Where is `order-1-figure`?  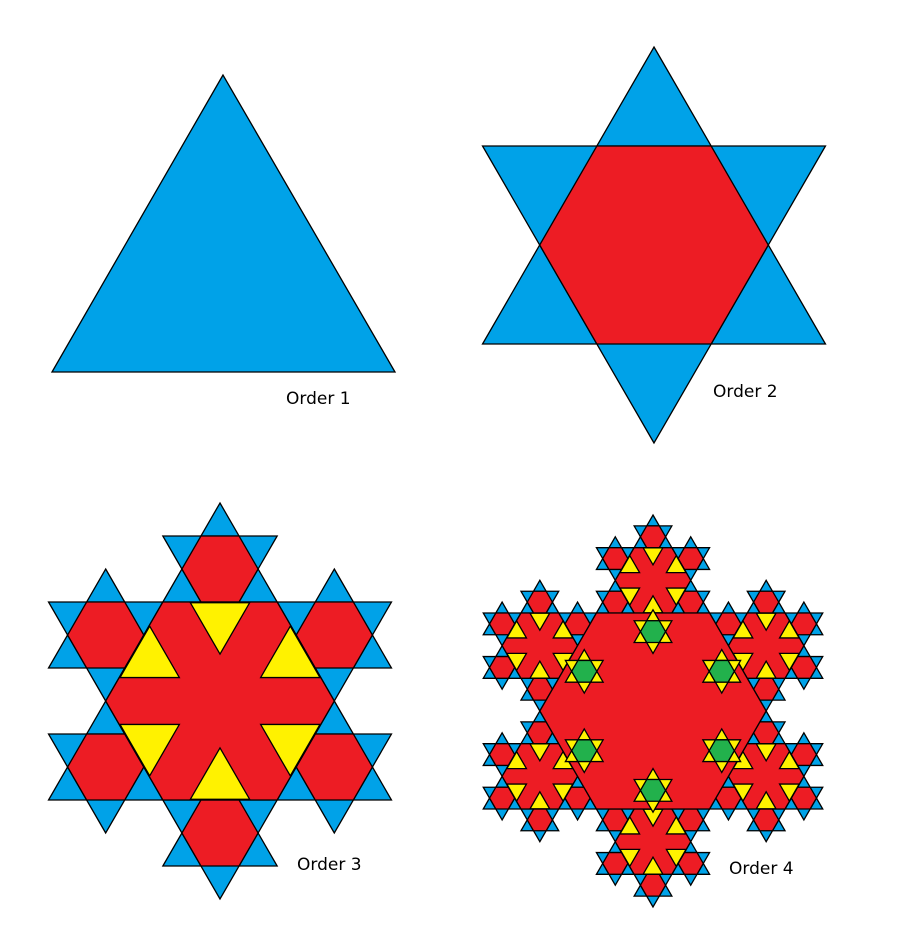 order-1-figure is located at coordinates (223, 223).